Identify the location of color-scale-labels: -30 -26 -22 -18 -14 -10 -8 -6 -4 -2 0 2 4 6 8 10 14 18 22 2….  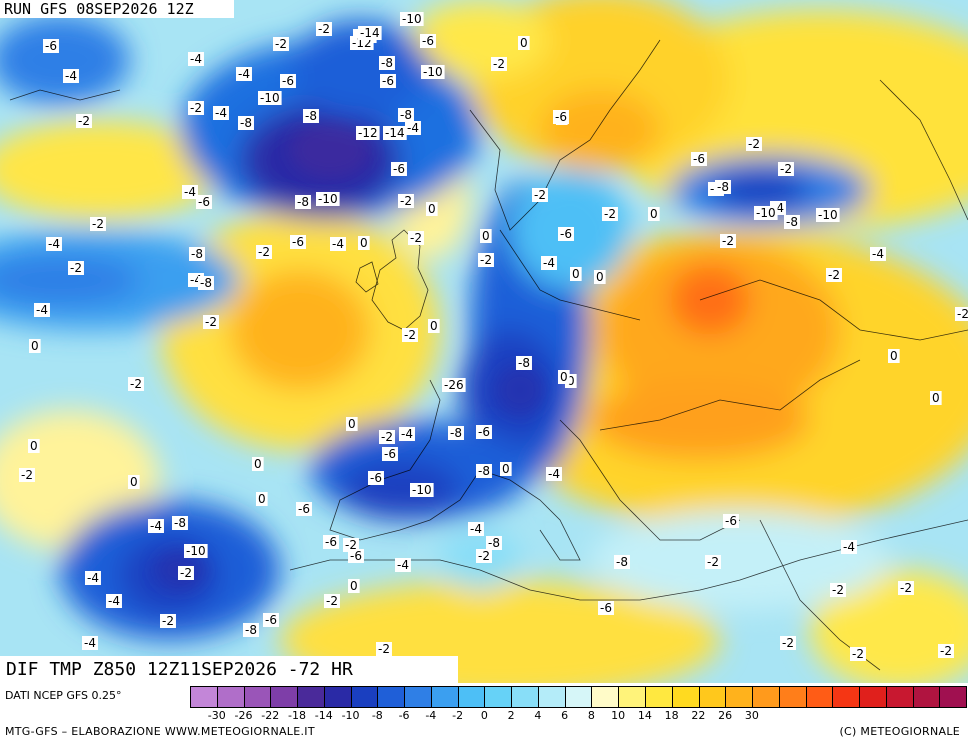
(578, 716).